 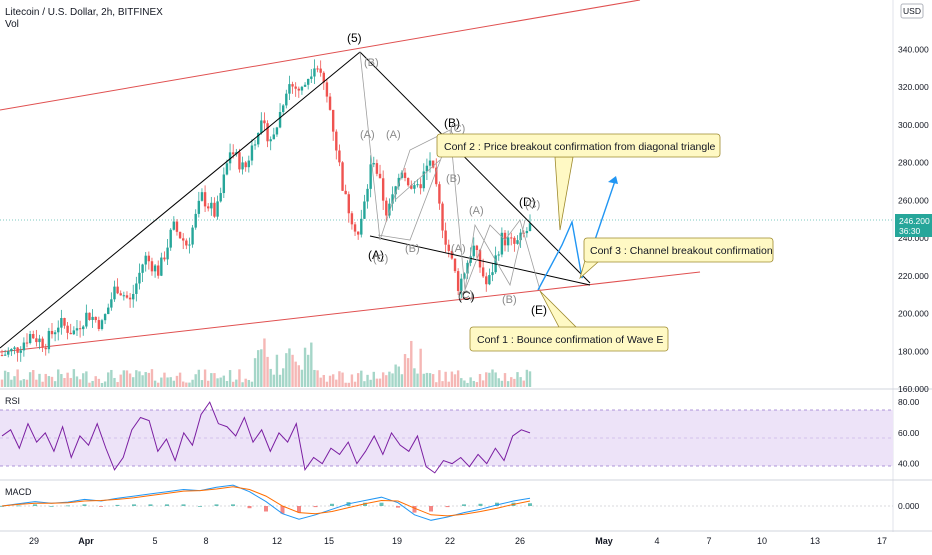 I want to click on time-axis: 29 Apr 5 8 12 15 19 22 26 May 4 7 10 13 17, so click(x=458, y=541).